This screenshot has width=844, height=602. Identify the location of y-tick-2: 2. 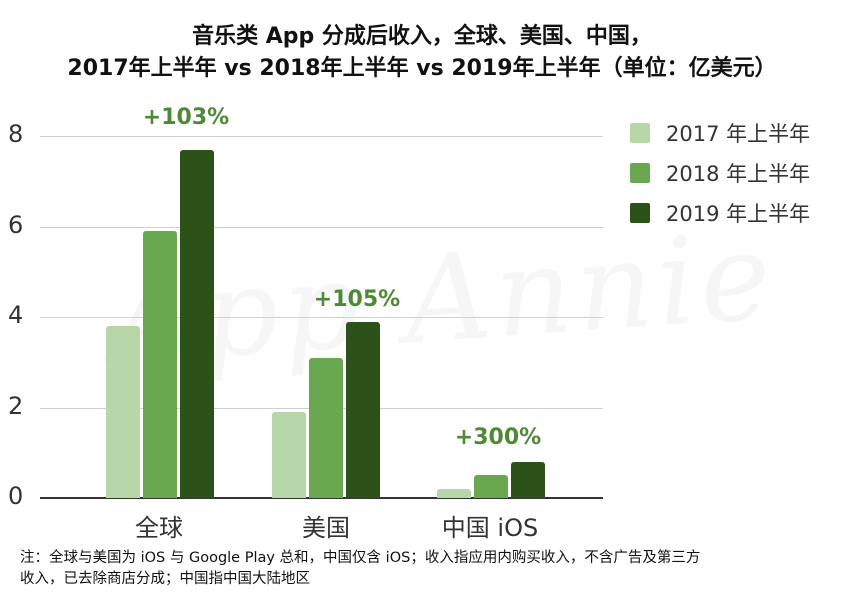
(16, 406).